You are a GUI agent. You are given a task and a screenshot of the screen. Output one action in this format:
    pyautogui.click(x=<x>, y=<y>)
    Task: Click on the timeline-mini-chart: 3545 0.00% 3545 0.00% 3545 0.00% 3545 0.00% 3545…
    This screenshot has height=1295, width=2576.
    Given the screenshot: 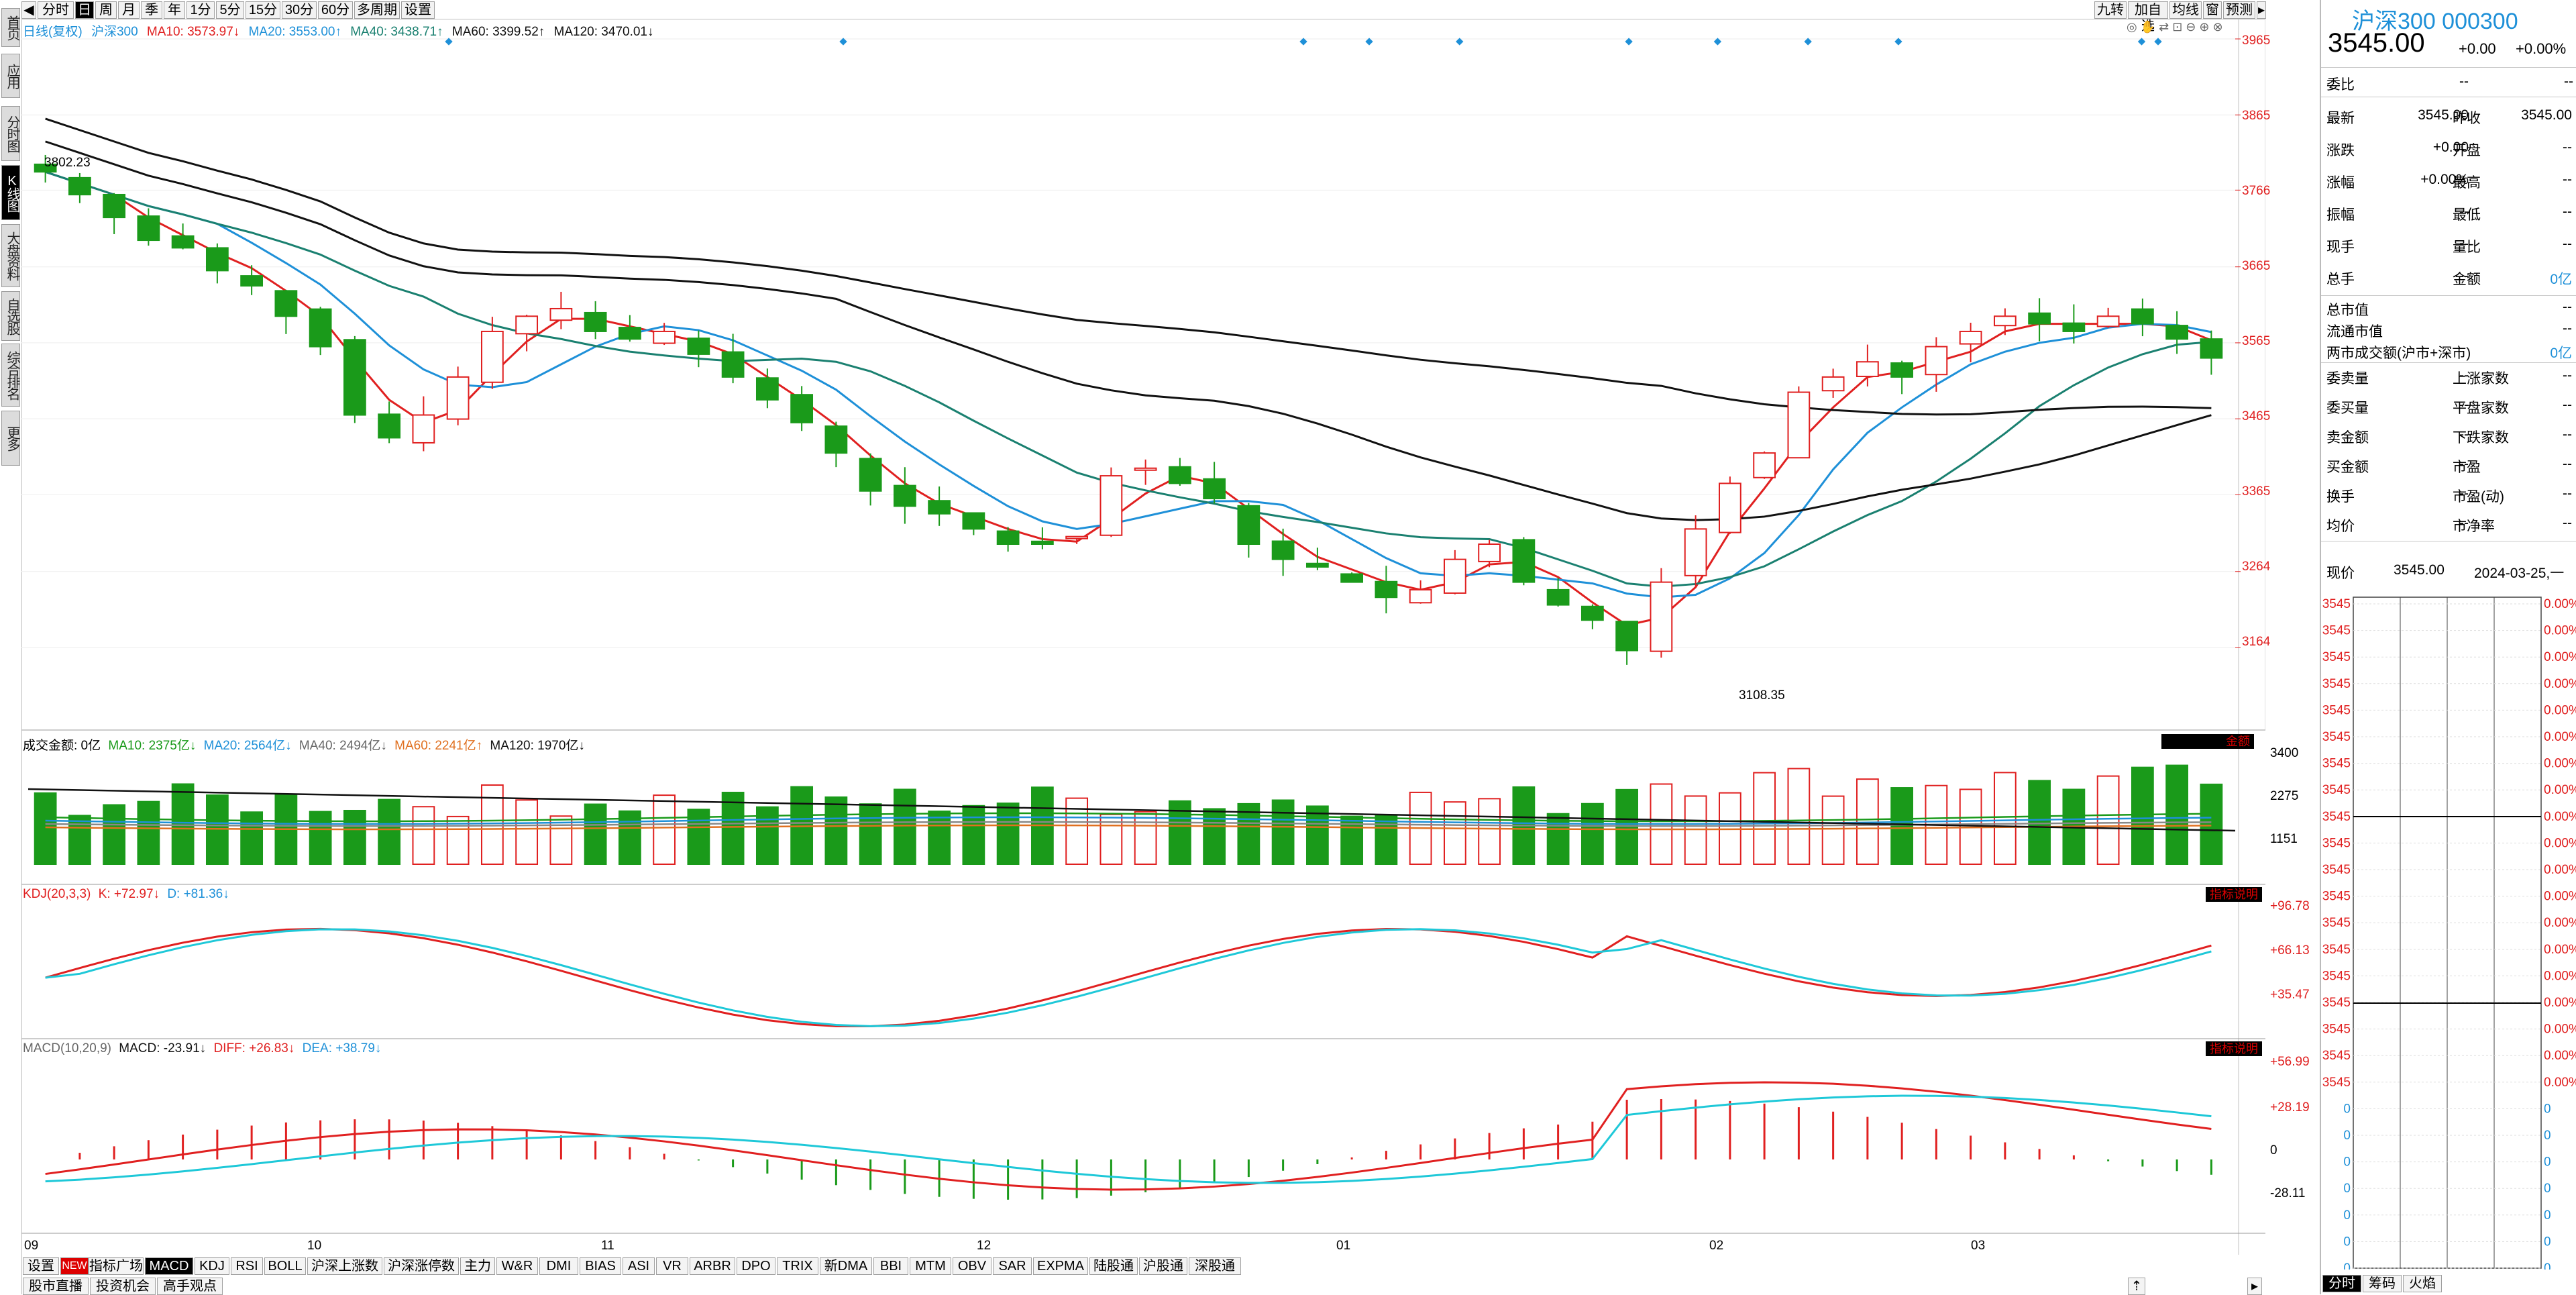 What is the action you would take?
    pyautogui.click(x=2448, y=930)
    